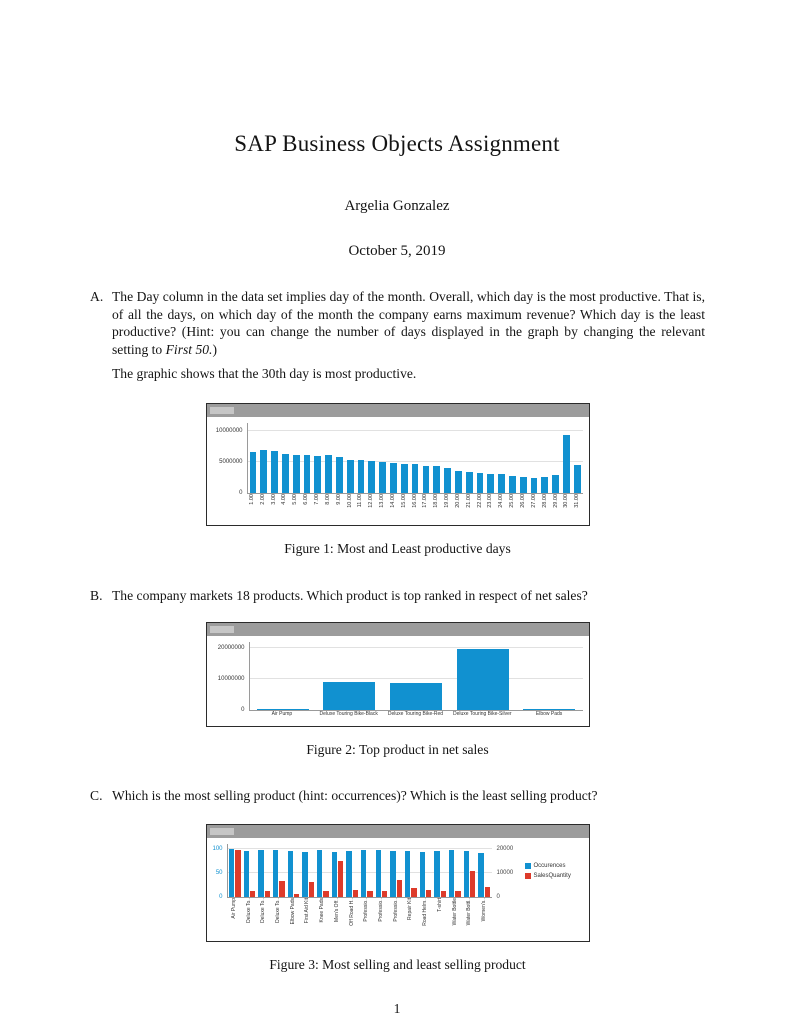  Describe the element at coordinates (306, 499) in the screenshot. I see `x-tick-label: 6.00` at that location.